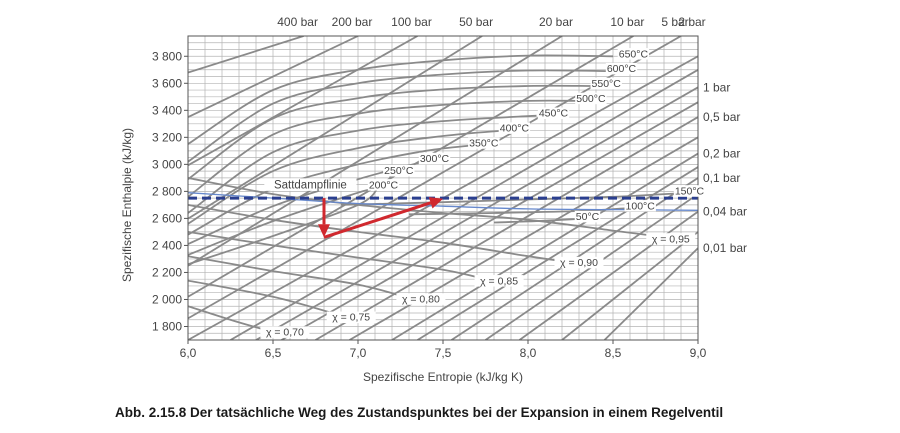  I want to click on y-tick-label: 2 800, so click(167, 191).